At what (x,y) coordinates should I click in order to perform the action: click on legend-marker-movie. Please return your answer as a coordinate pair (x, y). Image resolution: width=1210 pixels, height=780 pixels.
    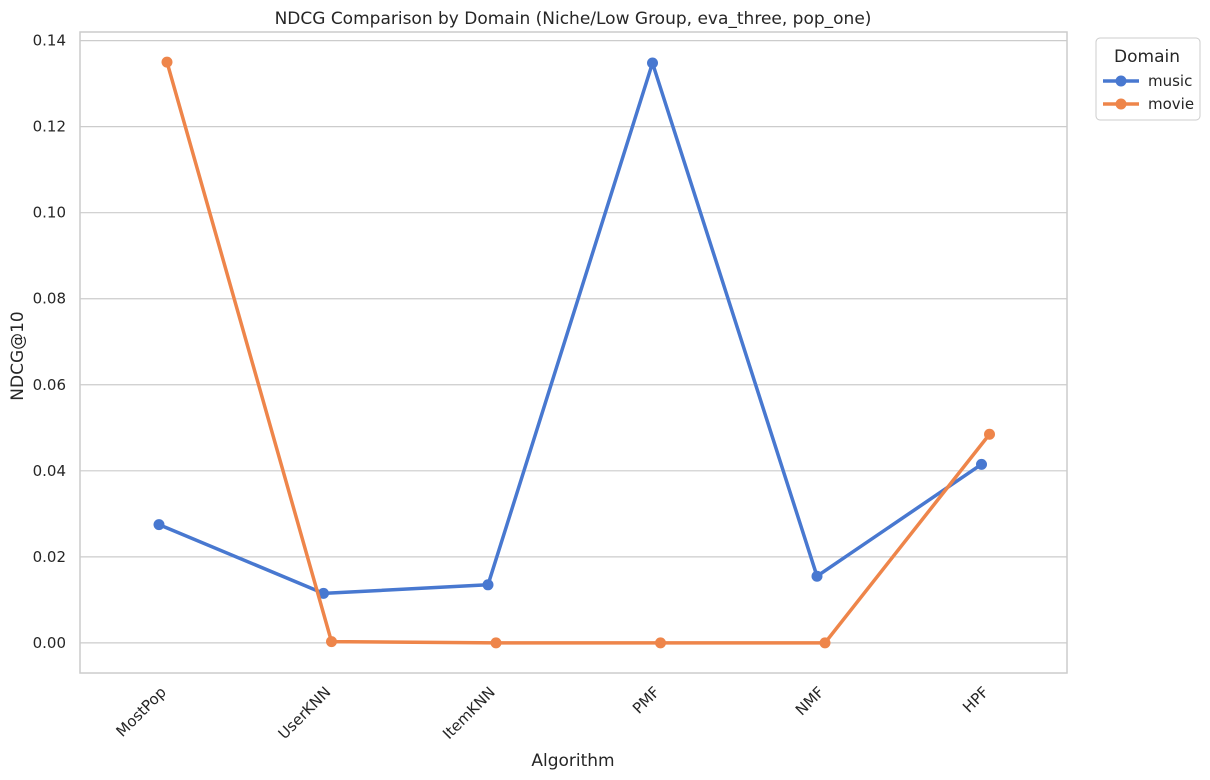
    Looking at the image, I should click on (1121, 104).